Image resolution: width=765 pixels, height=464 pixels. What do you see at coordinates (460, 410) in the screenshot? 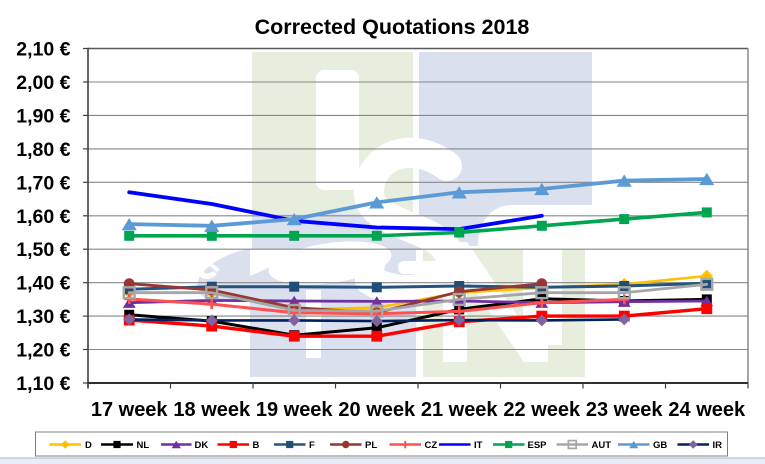
I see `svg-text: 21 week` at bounding box center [460, 410].